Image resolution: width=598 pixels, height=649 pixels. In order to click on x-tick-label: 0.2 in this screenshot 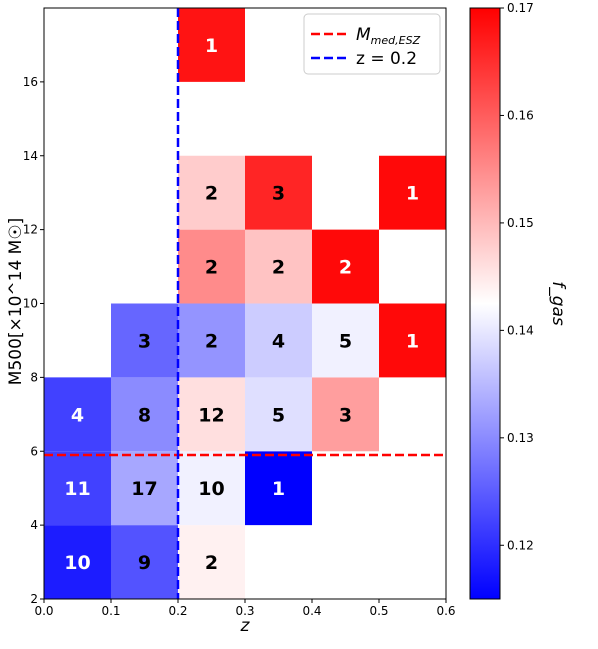, I will do `click(177, 611)`.